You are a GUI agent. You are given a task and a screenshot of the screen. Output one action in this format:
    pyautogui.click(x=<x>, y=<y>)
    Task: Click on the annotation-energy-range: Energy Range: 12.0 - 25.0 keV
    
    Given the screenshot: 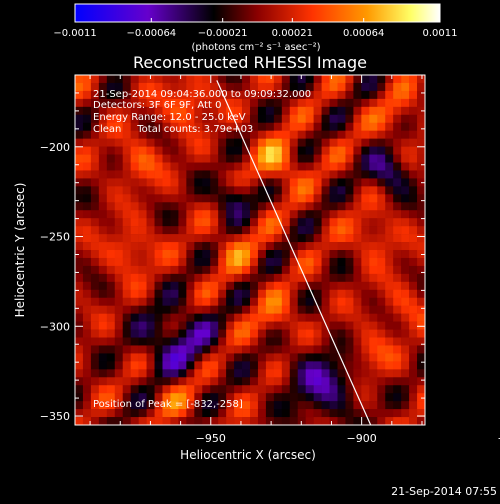 What is the action you would take?
    pyautogui.click(x=169, y=117)
    